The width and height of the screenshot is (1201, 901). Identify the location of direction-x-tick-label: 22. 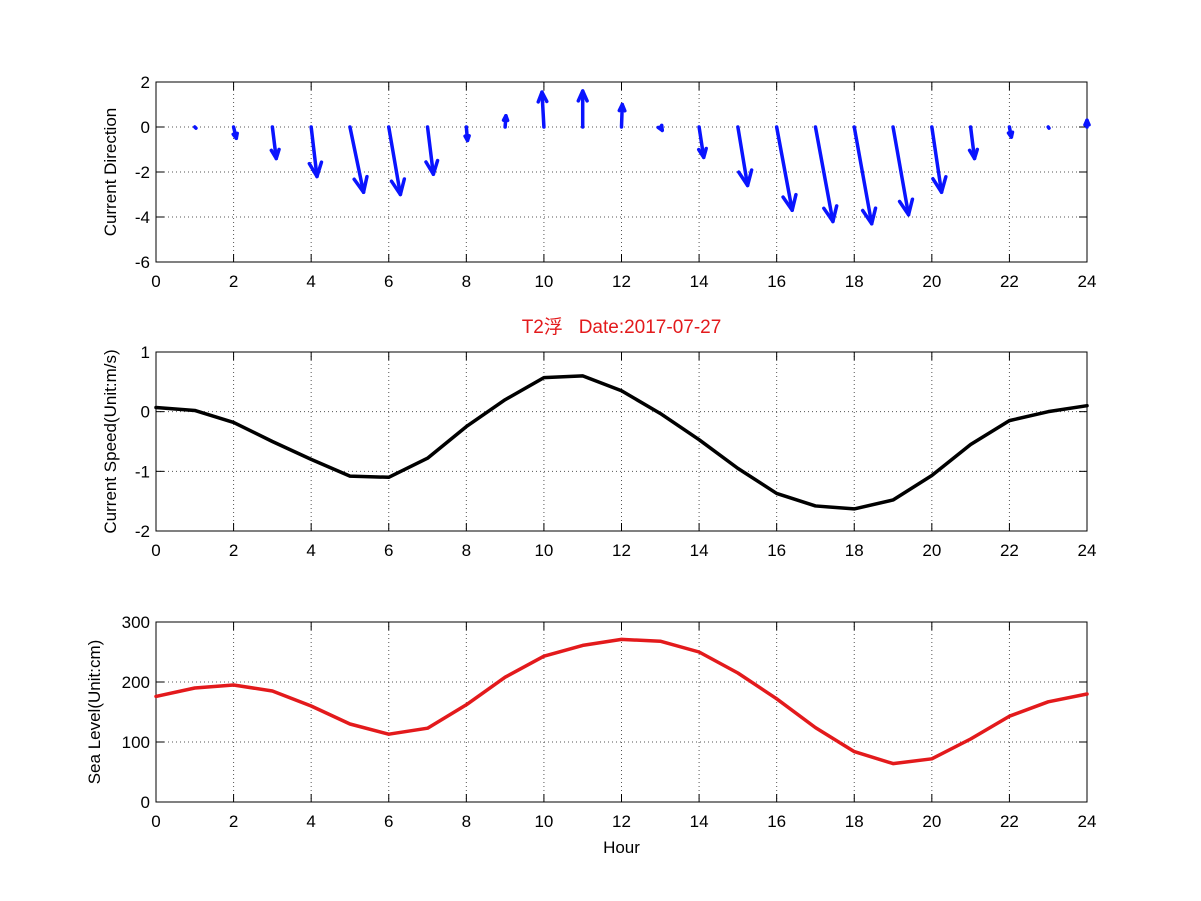
(1009, 281).